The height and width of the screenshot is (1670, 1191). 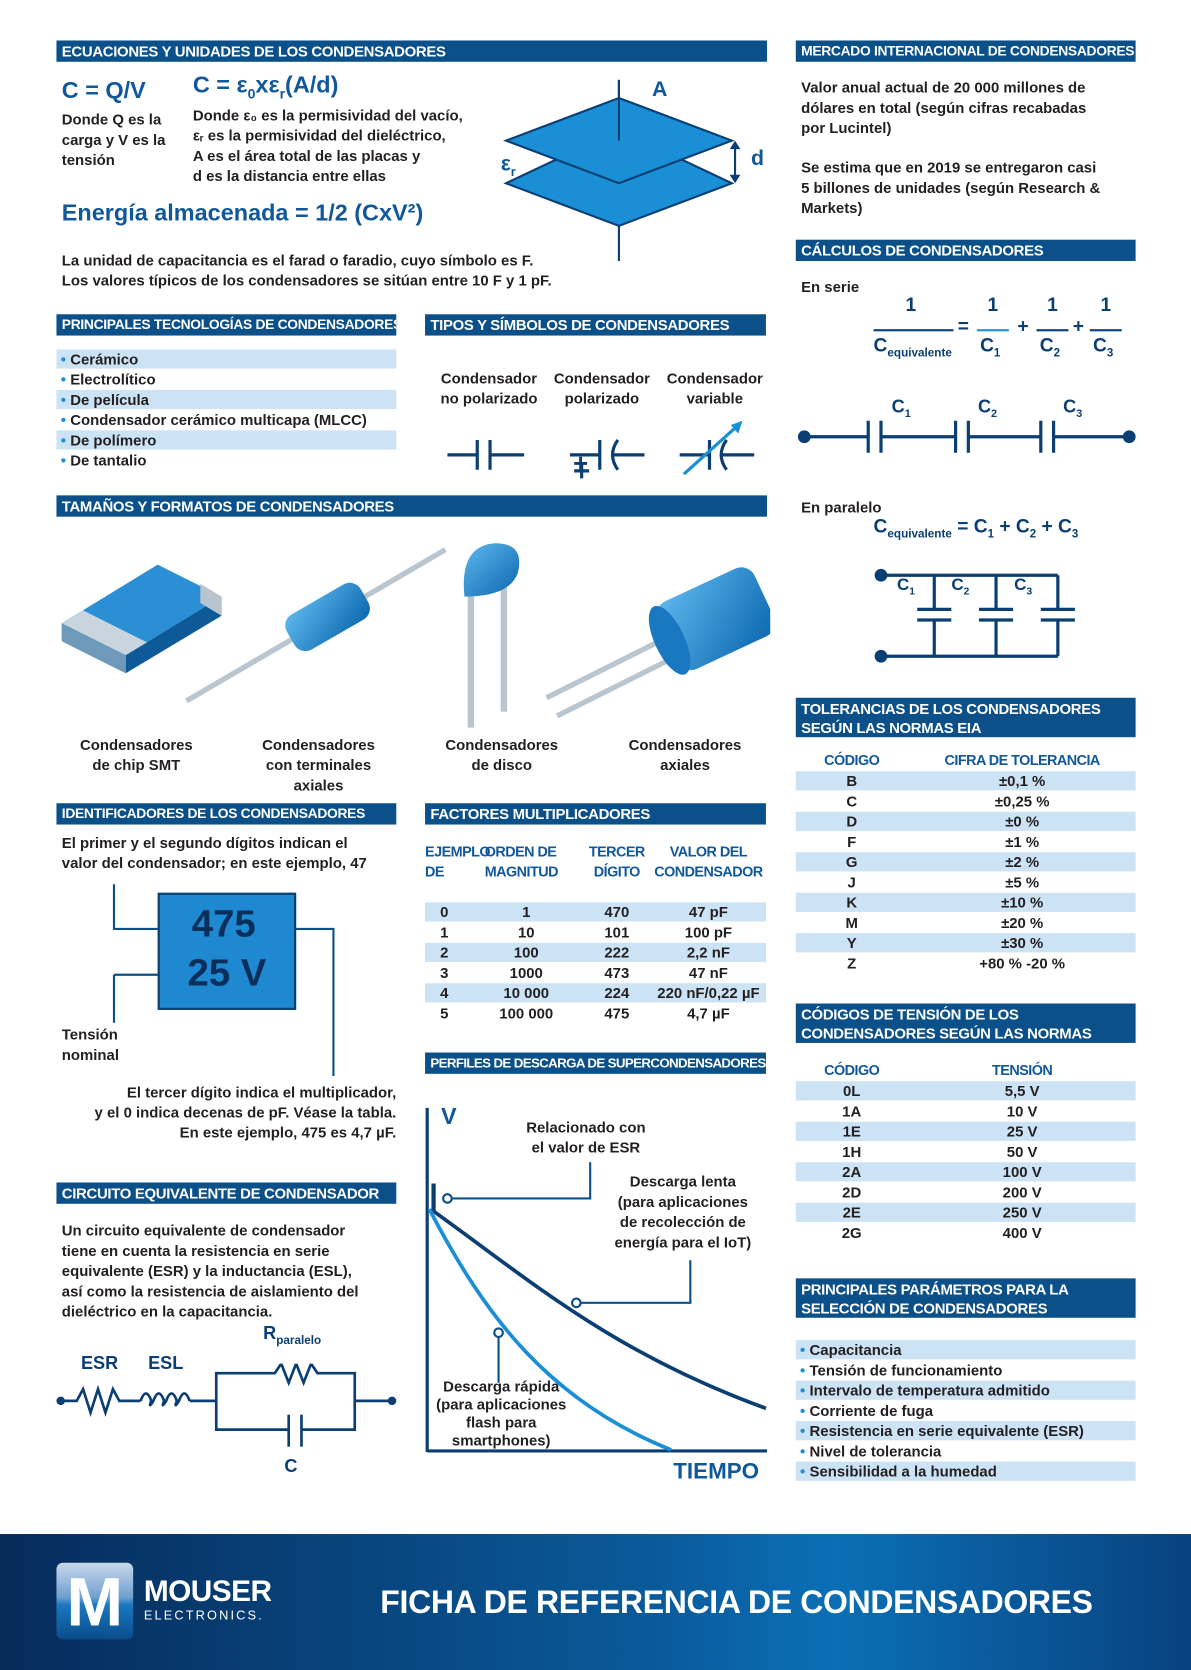 What do you see at coordinates (991, 534) in the screenshot?
I see `sub: 1` at bounding box center [991, 534].